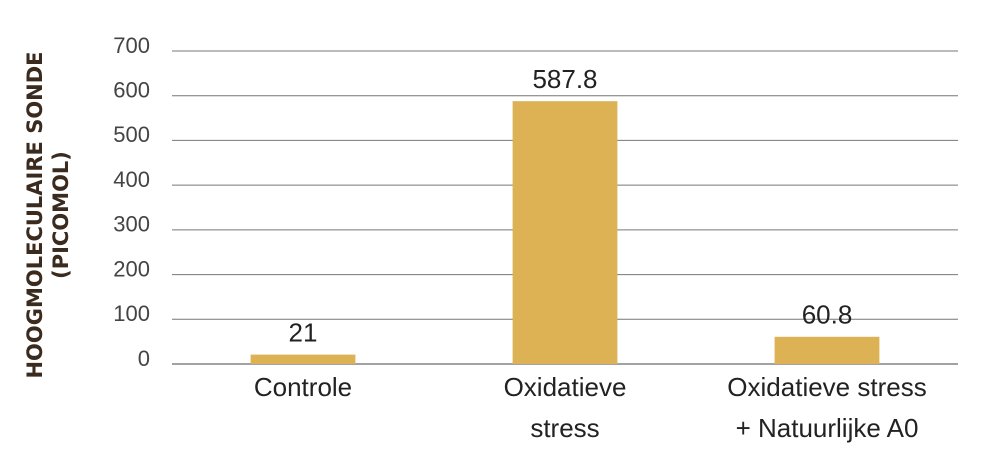 Image resolution: width=985 pixels, height=466 pixels. Describe the element at coordinates (131, 313) in the screenshot. I see `y-tick-label: 100` at that location.